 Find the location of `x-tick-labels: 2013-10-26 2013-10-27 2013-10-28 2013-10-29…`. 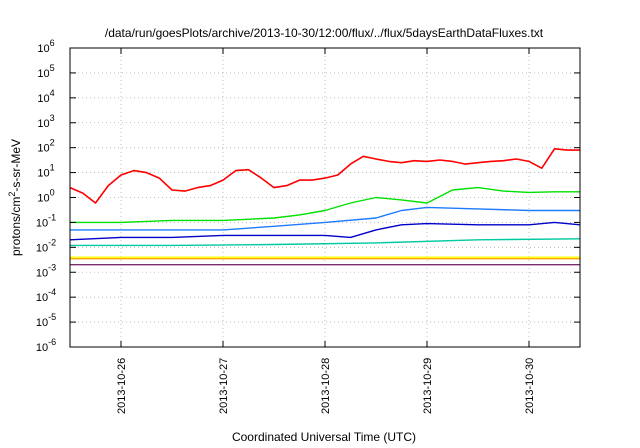

x-tick-labels: 2013-10-26 2013-10-27 2013-10-28 2013-10-29… is located at coordinates (326, 386).